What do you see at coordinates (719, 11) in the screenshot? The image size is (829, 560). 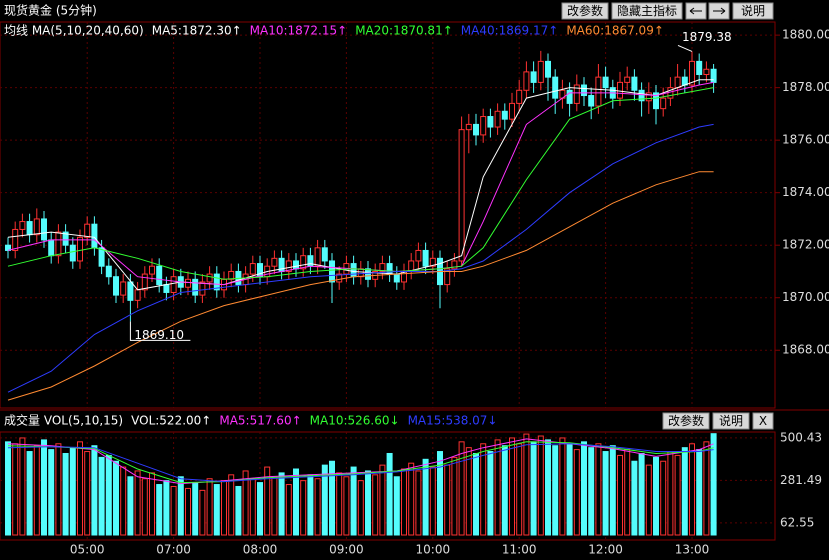 I see `arrow-right` at bounding box center [719, 11].